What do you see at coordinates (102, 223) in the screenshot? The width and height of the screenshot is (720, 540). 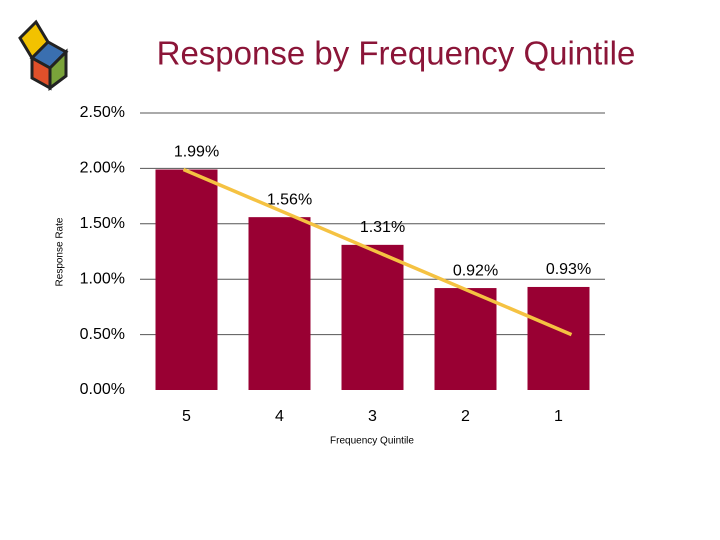 I see `y-tick-label: 1.50%` at bounding box center [102, 223].